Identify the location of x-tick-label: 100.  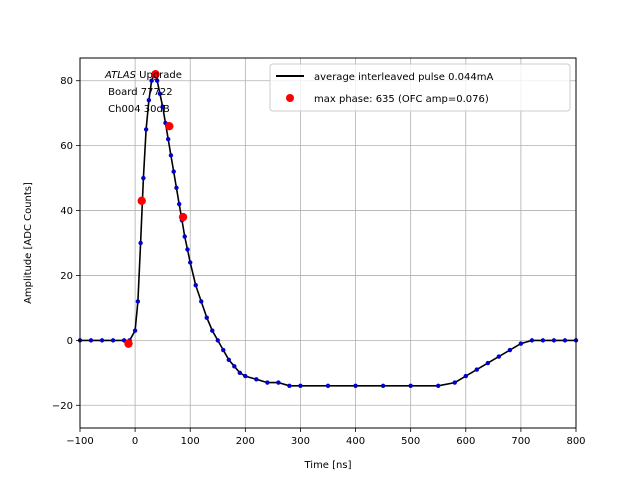
(190, 441).